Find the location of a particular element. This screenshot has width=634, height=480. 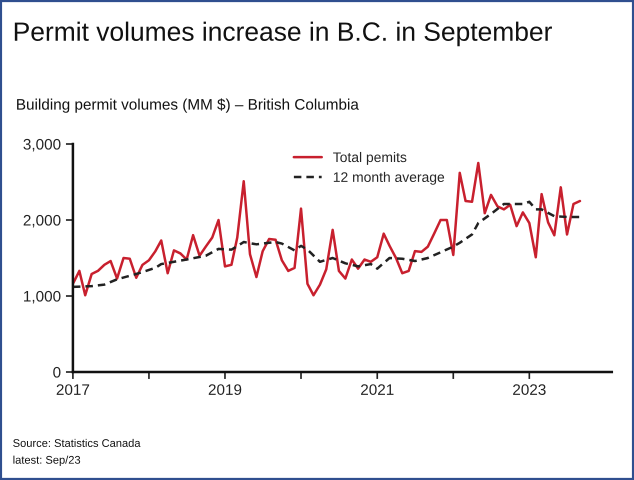

source-note: Source: Statistics Canada is located at coordinates (77, 442).